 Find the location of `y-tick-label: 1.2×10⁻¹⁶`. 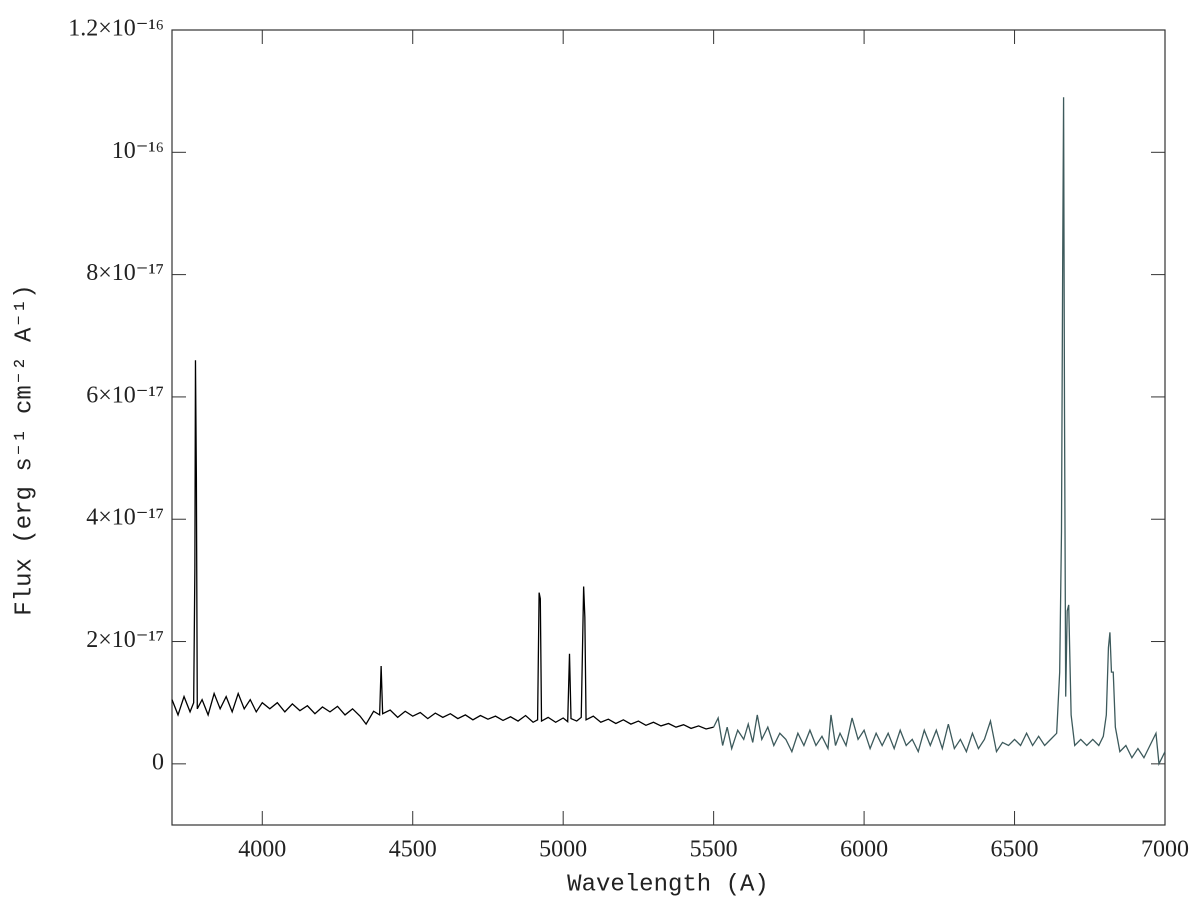

y-tick-label: 1.2×10⁻¹⁶ is located at coordinates (116, 29).